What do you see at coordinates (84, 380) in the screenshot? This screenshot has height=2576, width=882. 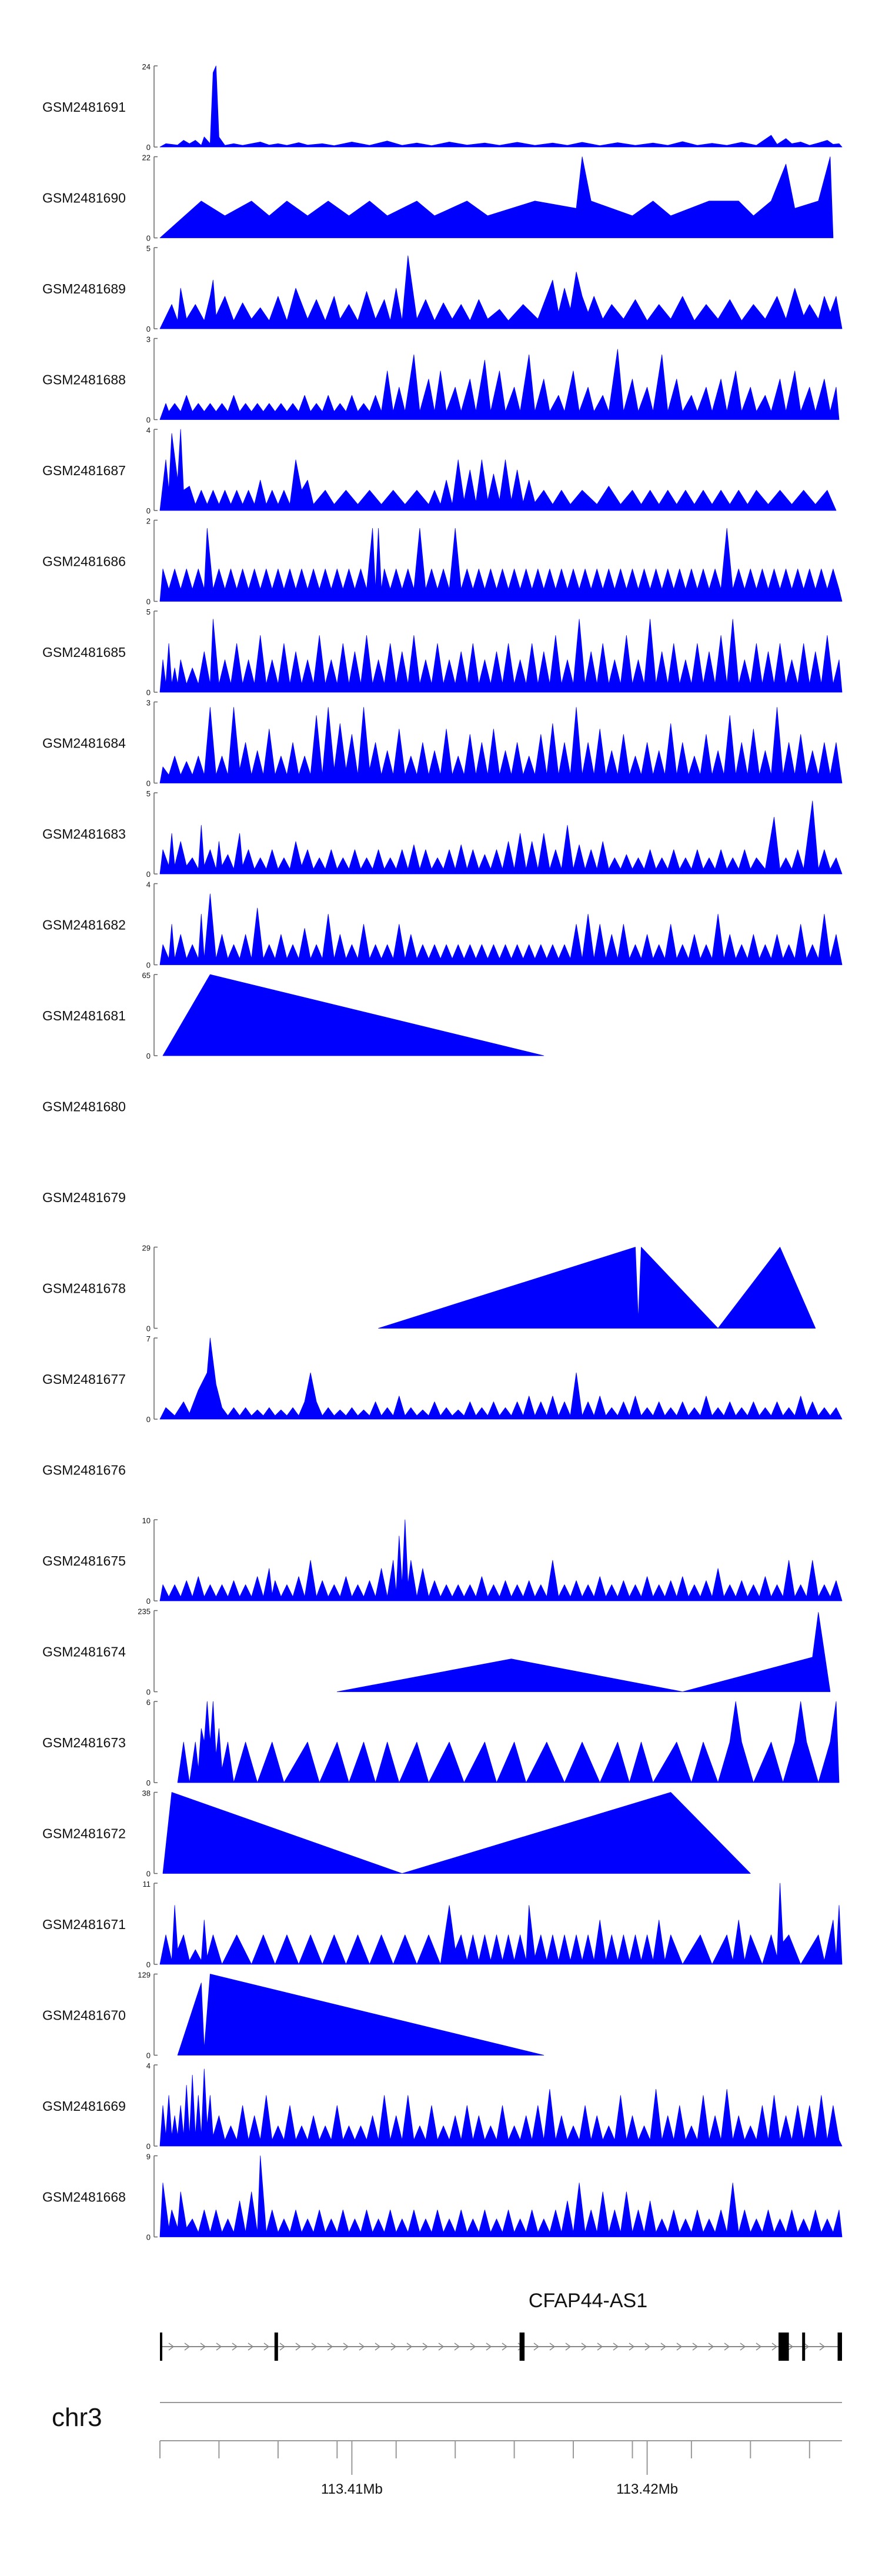 I see `track-label: GSM2481688` at bounding box center [84, 380].